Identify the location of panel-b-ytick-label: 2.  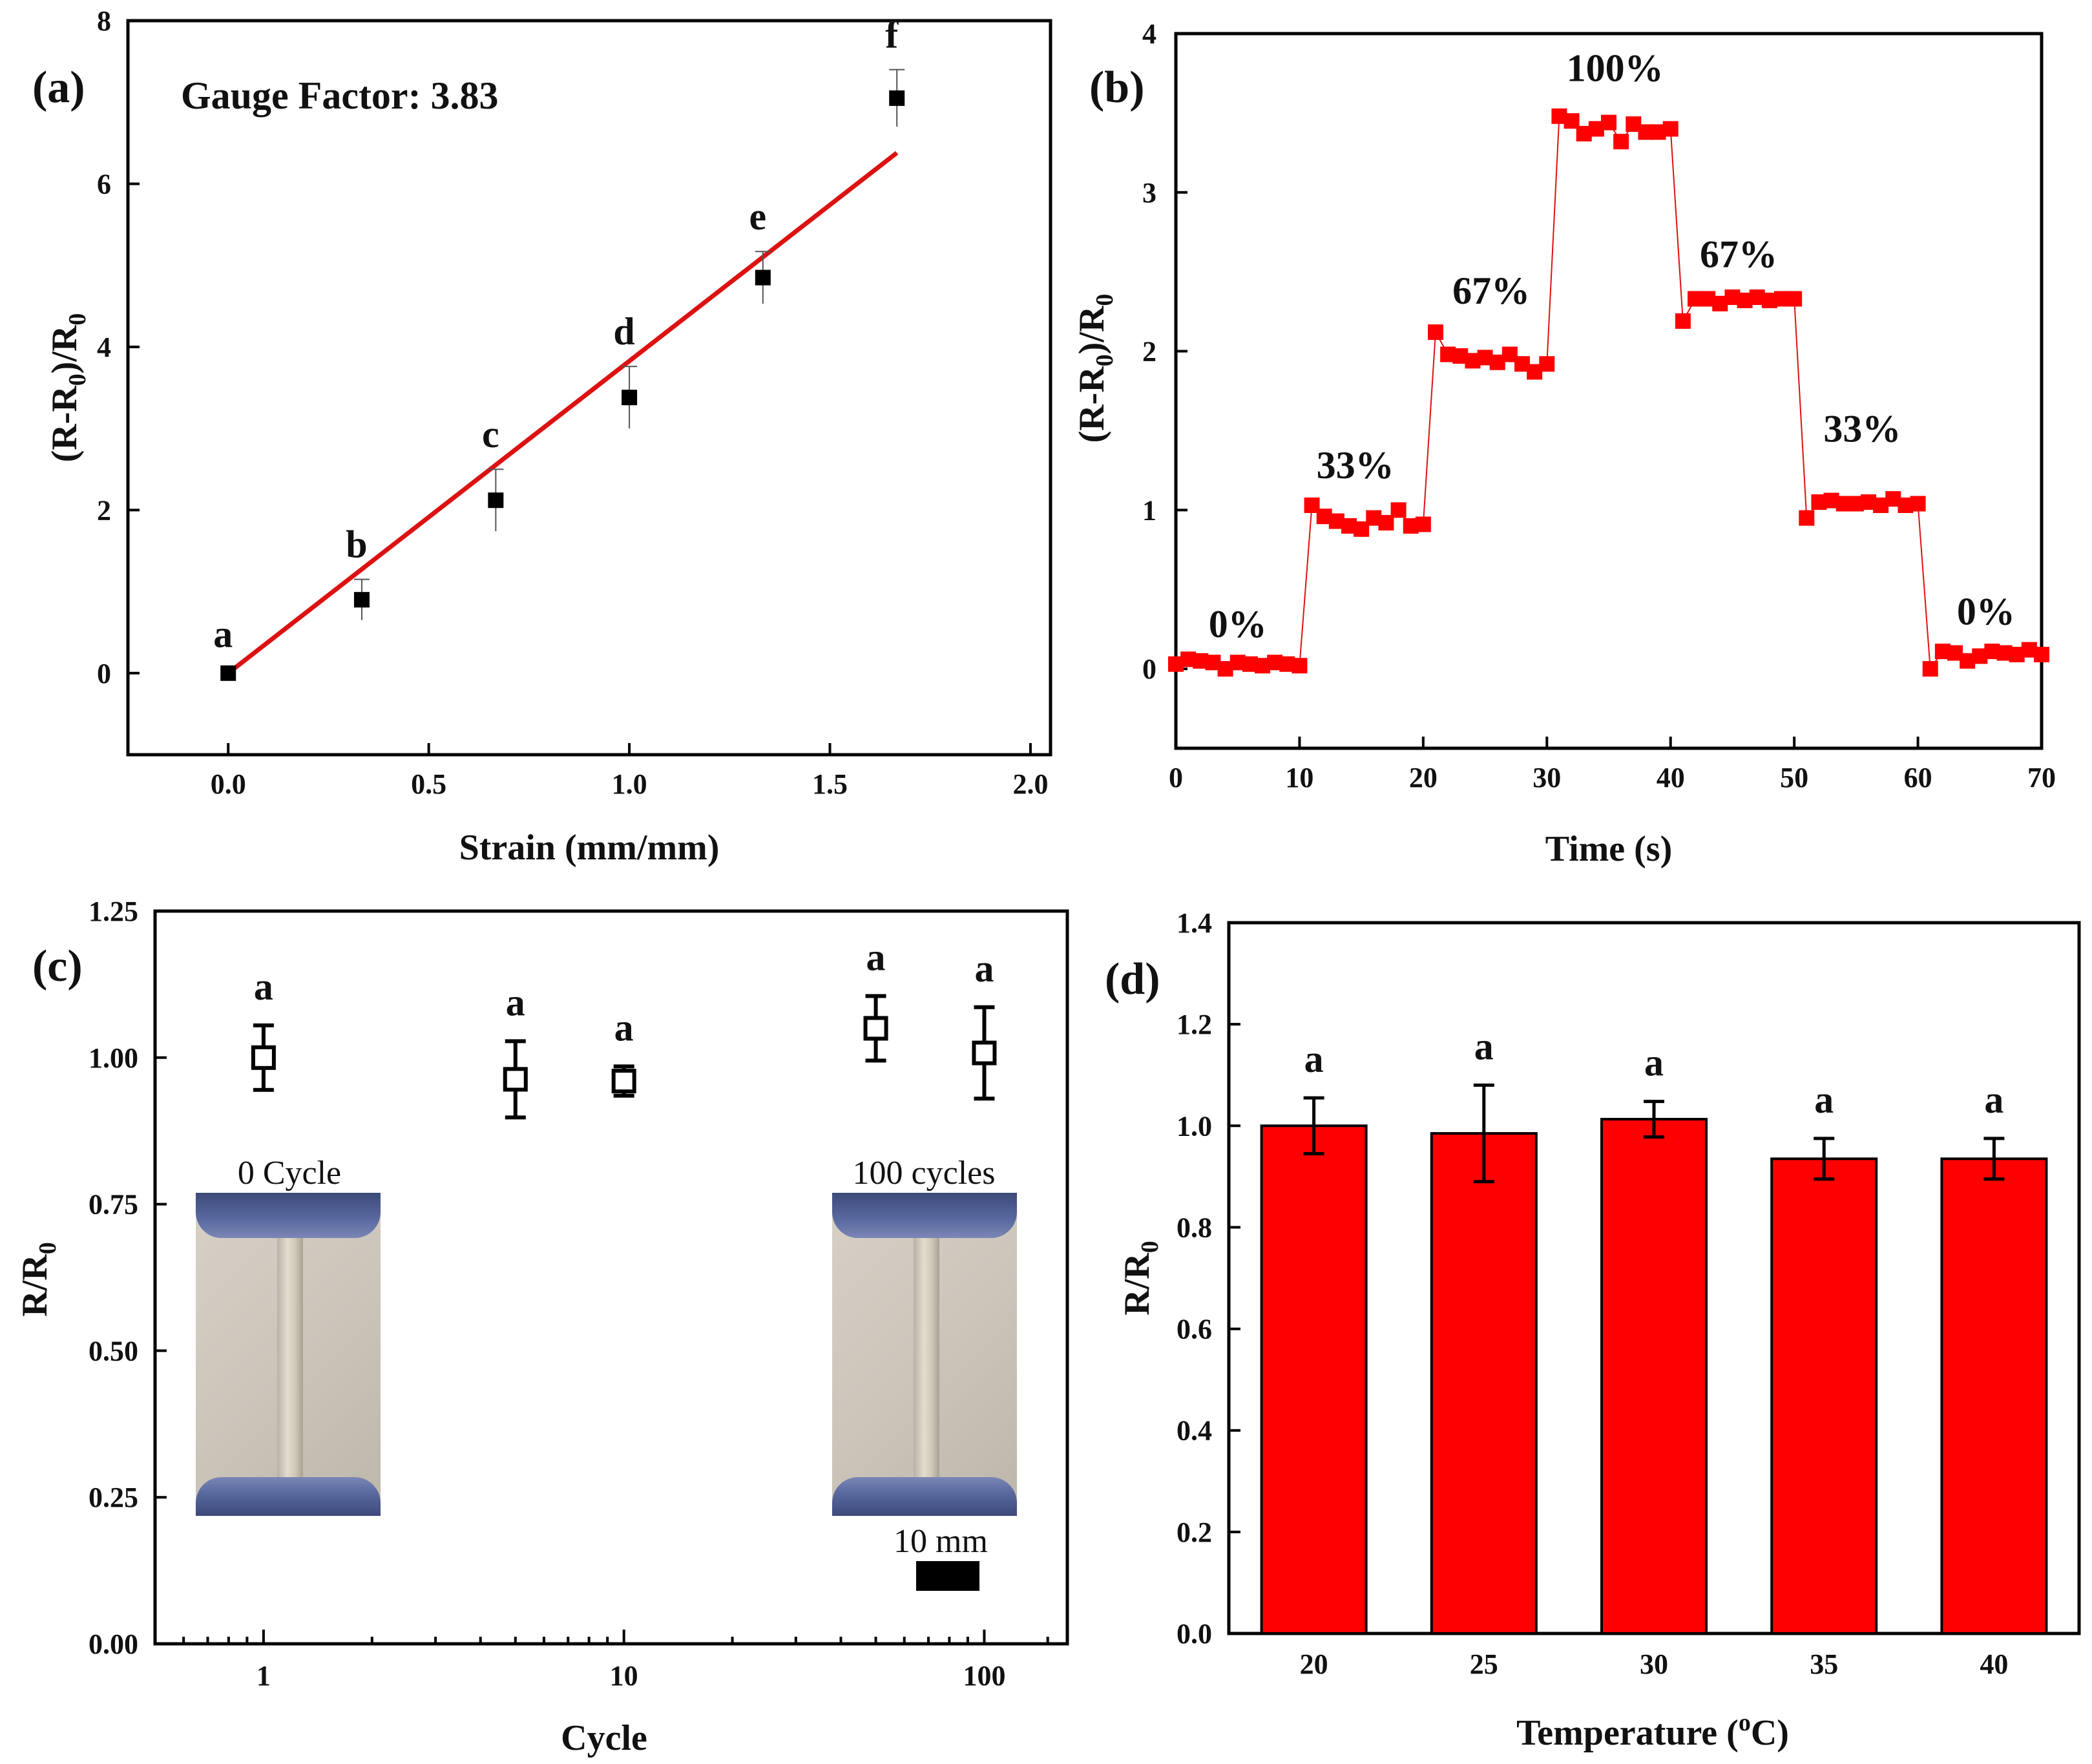
(1149, 352).